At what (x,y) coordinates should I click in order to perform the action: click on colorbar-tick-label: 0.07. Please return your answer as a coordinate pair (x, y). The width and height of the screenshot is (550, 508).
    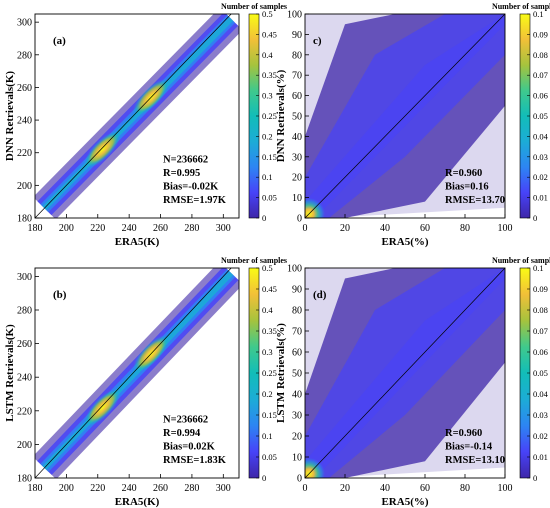
    Looking at the image, I should click on (540, 75).